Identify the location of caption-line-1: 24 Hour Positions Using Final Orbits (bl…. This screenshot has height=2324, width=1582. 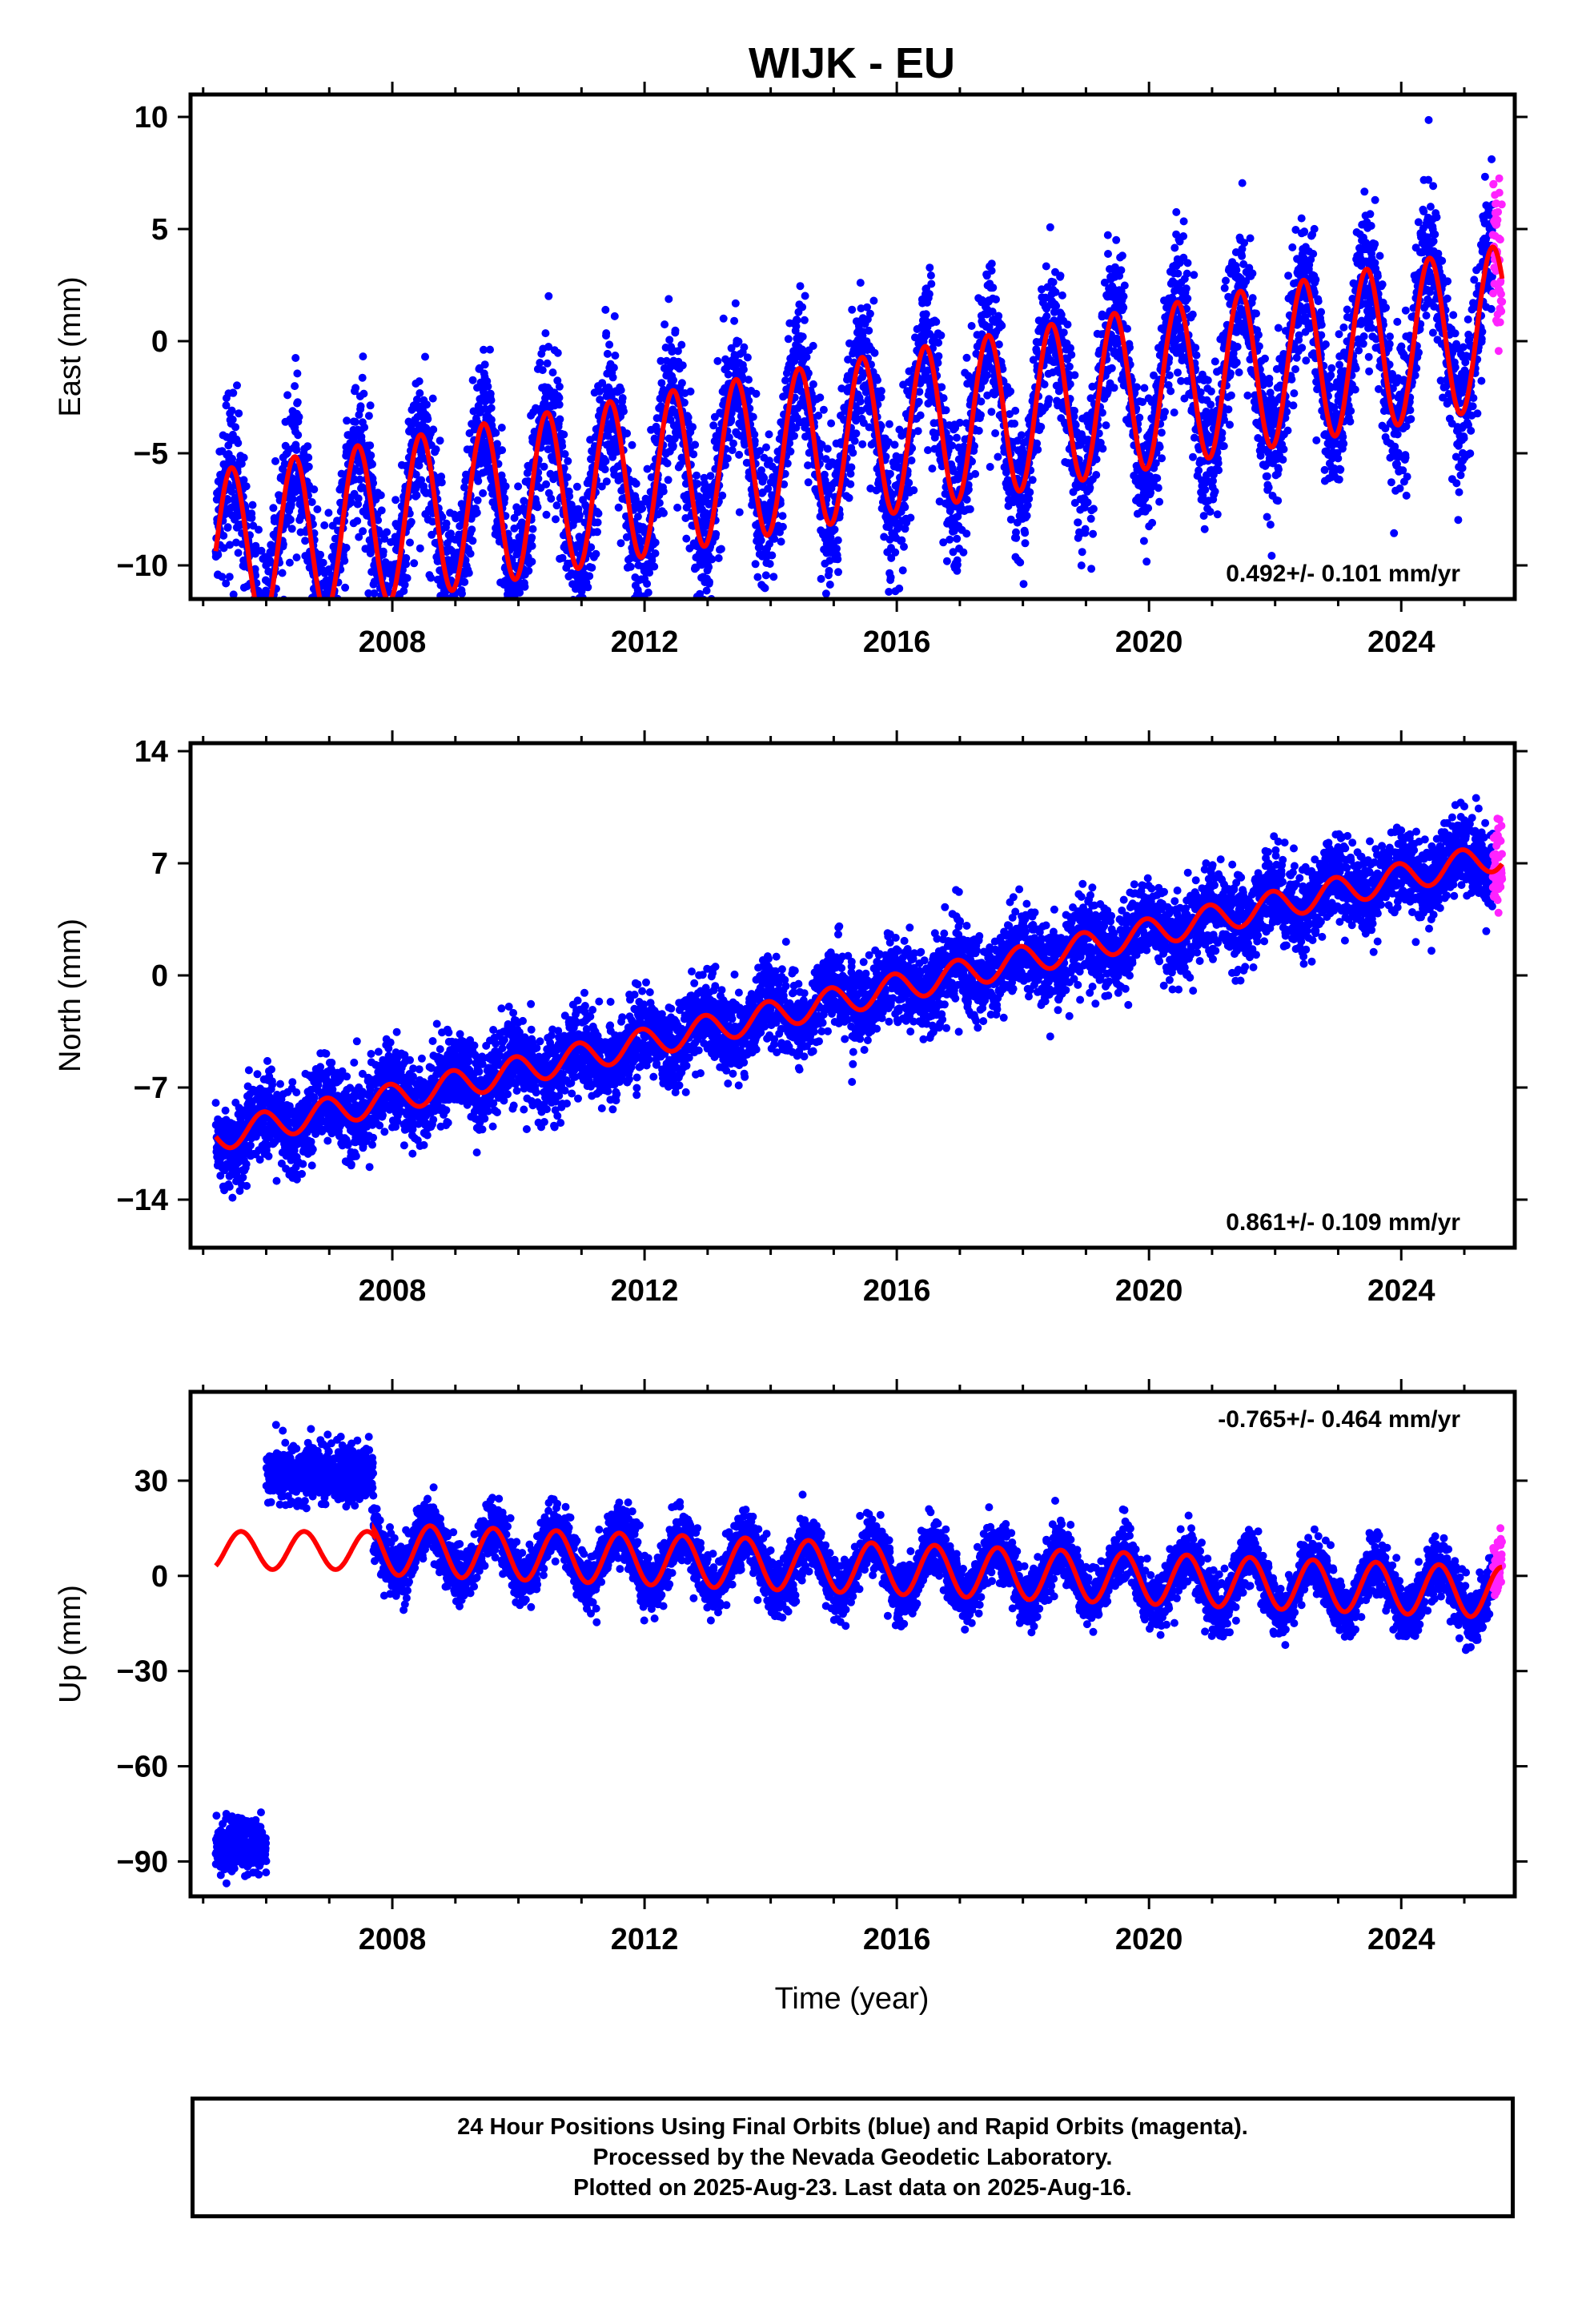
(852, 2127).